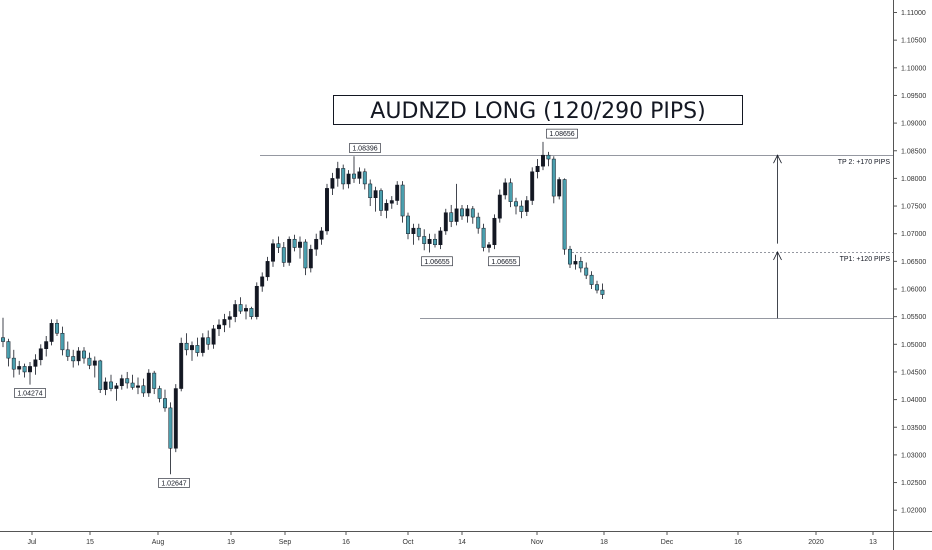 The height and width of the screenshot is (550, 932). I want to click on price-label-box, so click(562, 133).